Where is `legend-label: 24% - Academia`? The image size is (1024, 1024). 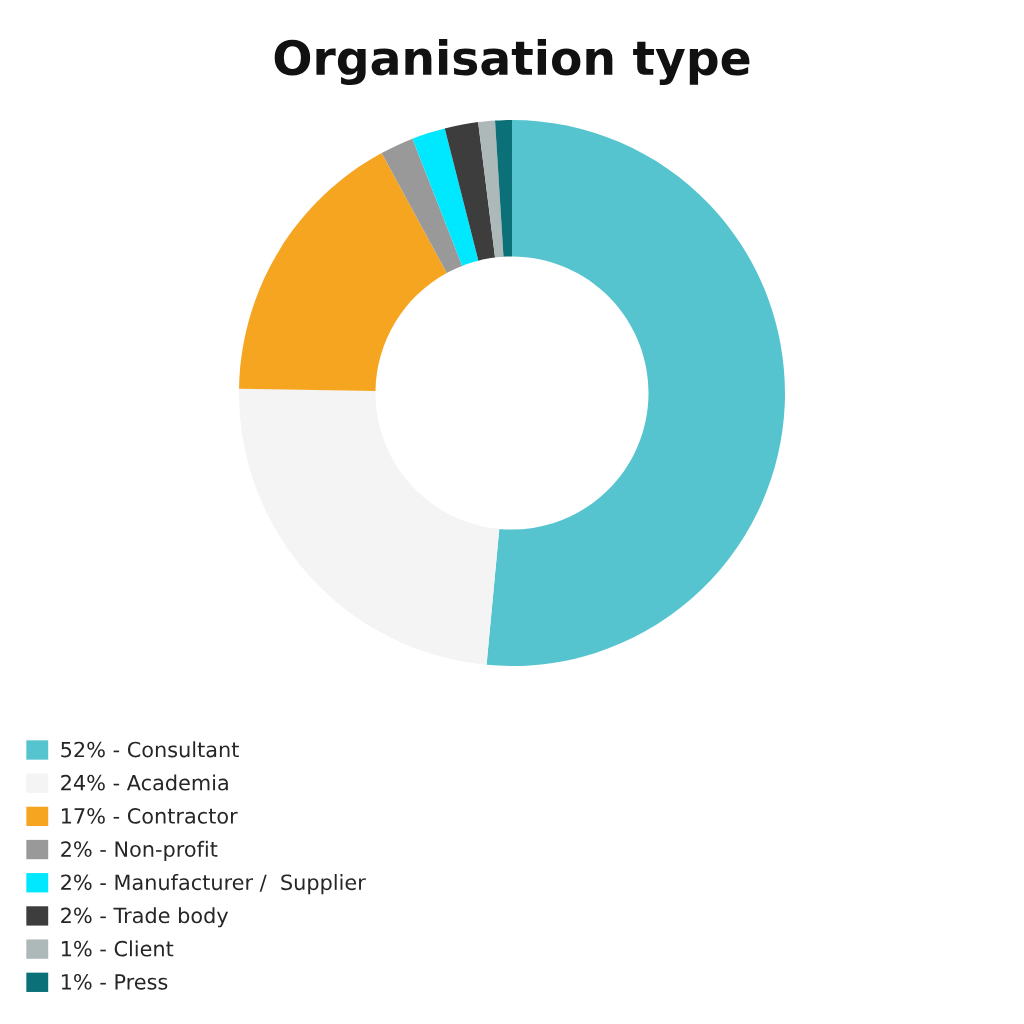 legend-label: 24% - Academia is located at coordinates (144, 782).